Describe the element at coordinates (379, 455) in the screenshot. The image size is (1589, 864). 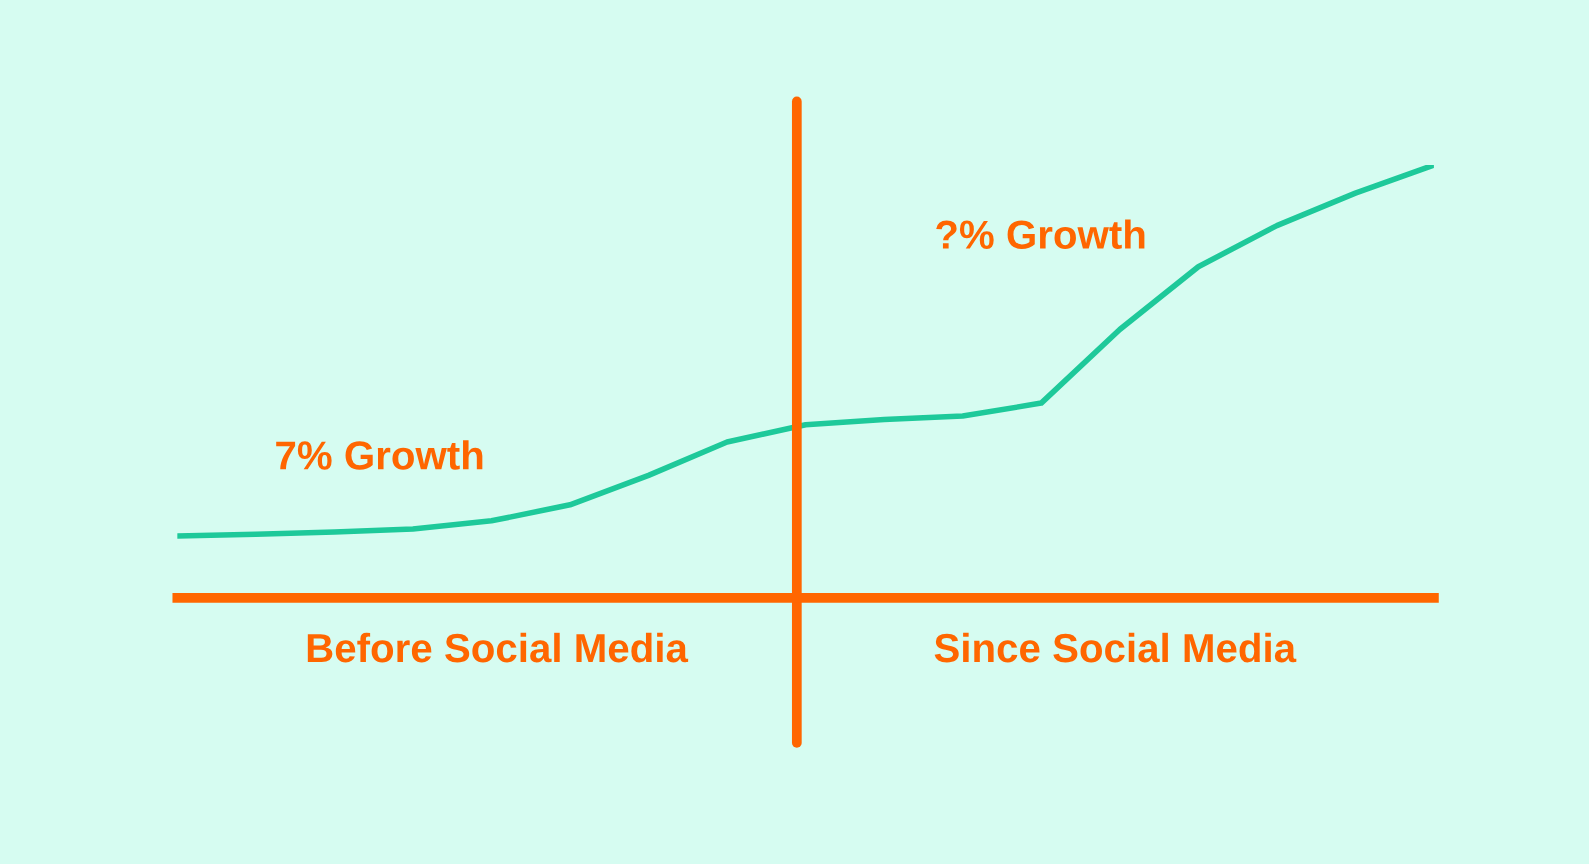
I see `annotation: 7% Growth` at that location.